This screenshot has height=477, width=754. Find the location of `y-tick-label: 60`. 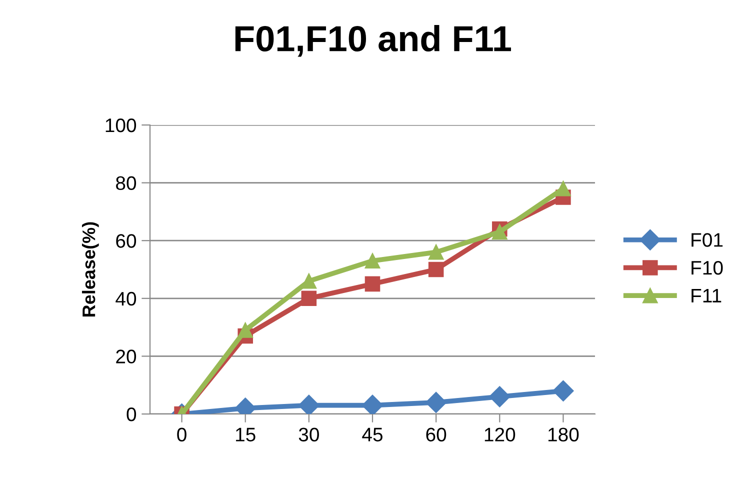

y-tick-label: 60 is located at coordinates (126, 241).